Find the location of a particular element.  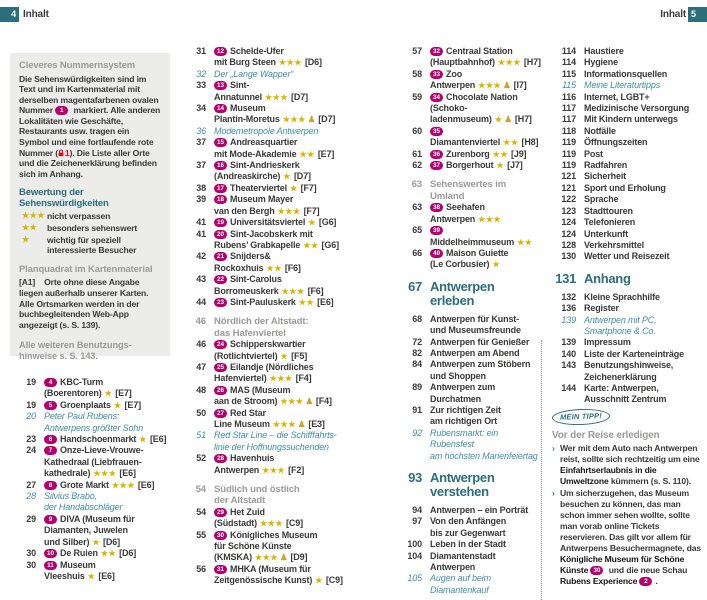

sight-number-badge: 19 is located at coordinates (220, 223).